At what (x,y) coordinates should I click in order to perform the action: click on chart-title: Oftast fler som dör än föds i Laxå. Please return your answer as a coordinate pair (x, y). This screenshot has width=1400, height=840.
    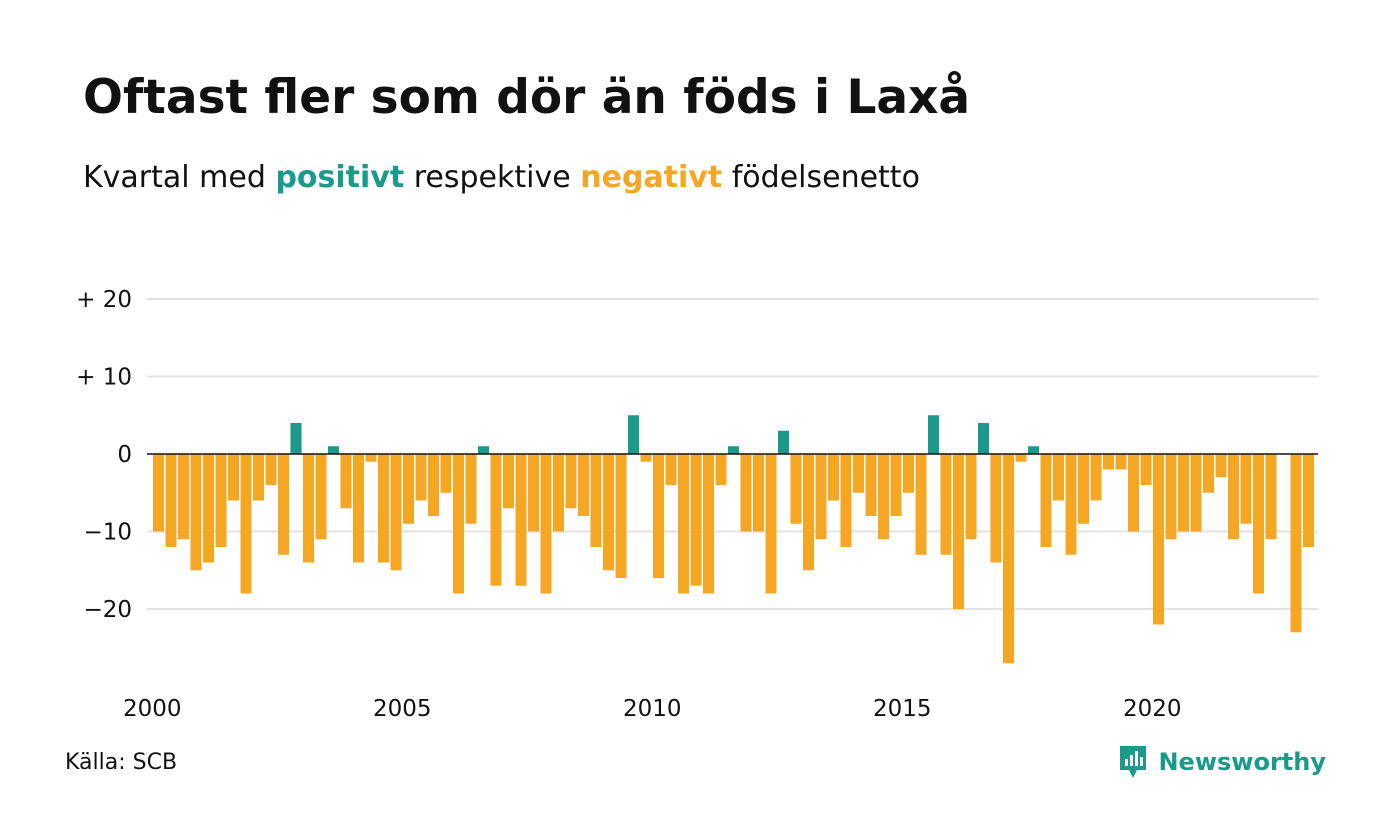
    Looking at the image, I should click on (527, 97).